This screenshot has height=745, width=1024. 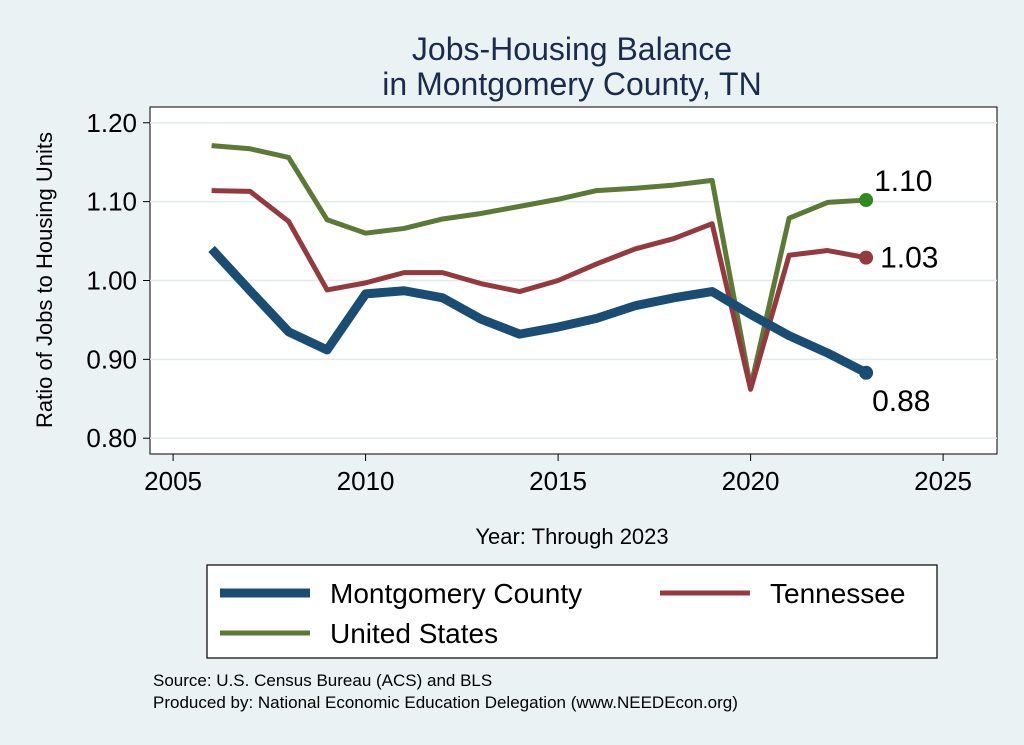 I want to click on y-tick-label: 1.00, so click(x=111, y=281).